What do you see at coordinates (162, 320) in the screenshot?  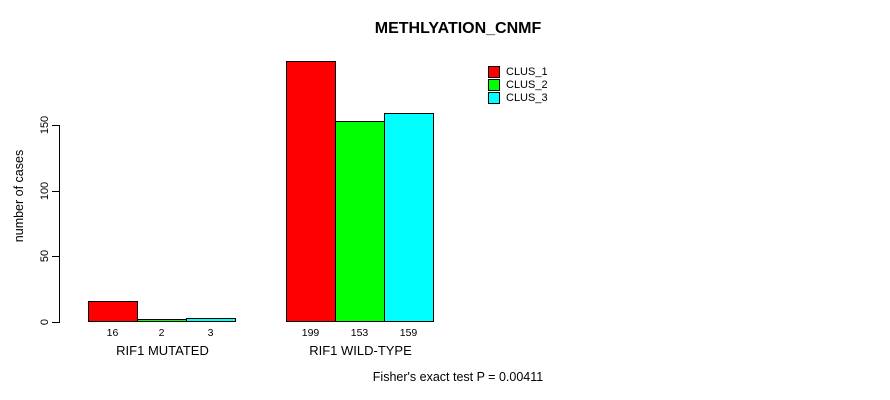 I see `bar-clus_2-rif1-mutated` at bounding box center [162, 320].